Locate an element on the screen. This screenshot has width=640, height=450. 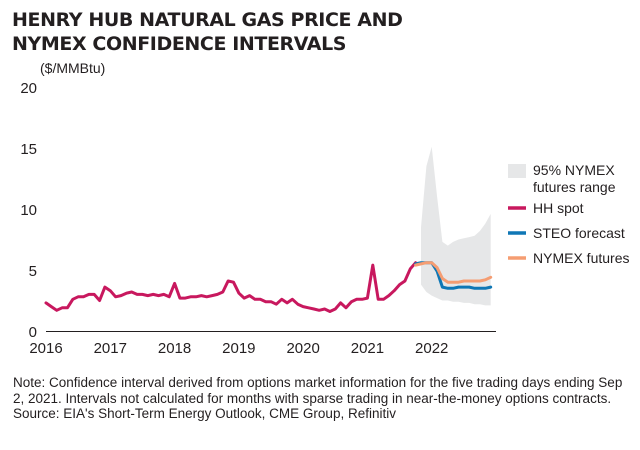
series-line-hh-spot is located at coordinates (231, 287).